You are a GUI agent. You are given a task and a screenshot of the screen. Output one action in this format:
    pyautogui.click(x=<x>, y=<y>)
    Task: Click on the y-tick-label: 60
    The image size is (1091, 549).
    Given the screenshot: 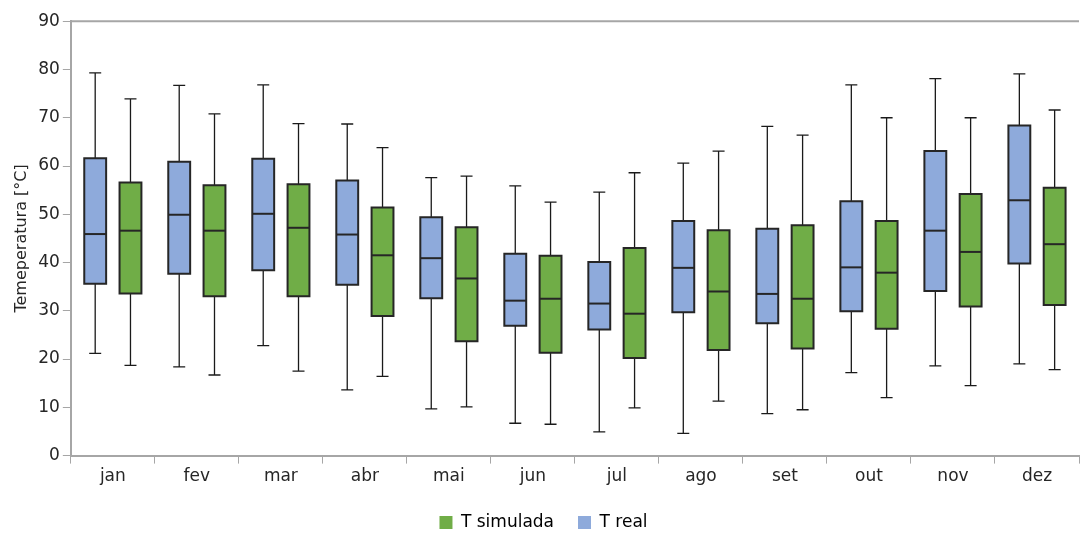 What is the action you would take?
    pyautogui.click(x=49, y=164)
    